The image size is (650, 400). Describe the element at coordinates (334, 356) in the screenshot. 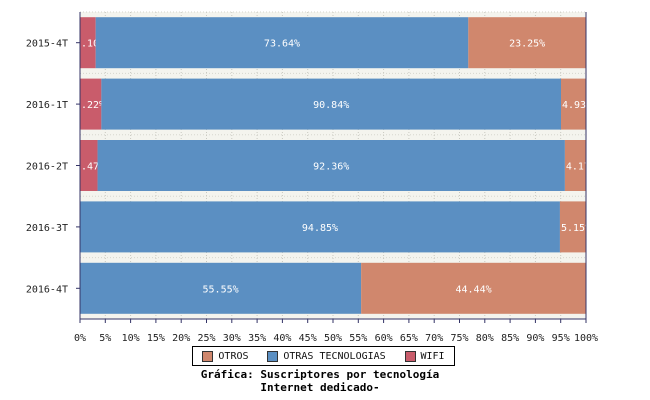

I see `legend-label-otras-tecnologias: OTRAS TECNOLOGIAS` at that location.